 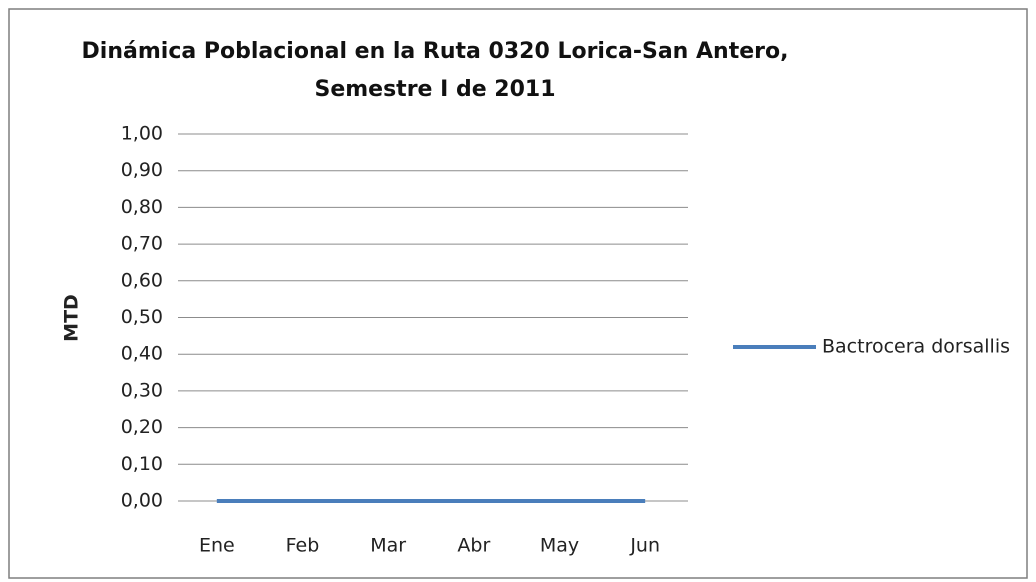 What do you see at coordinates (559, 546) in the screenshot?
I see `x-tick-label: May` at bounding box center [559, 546].